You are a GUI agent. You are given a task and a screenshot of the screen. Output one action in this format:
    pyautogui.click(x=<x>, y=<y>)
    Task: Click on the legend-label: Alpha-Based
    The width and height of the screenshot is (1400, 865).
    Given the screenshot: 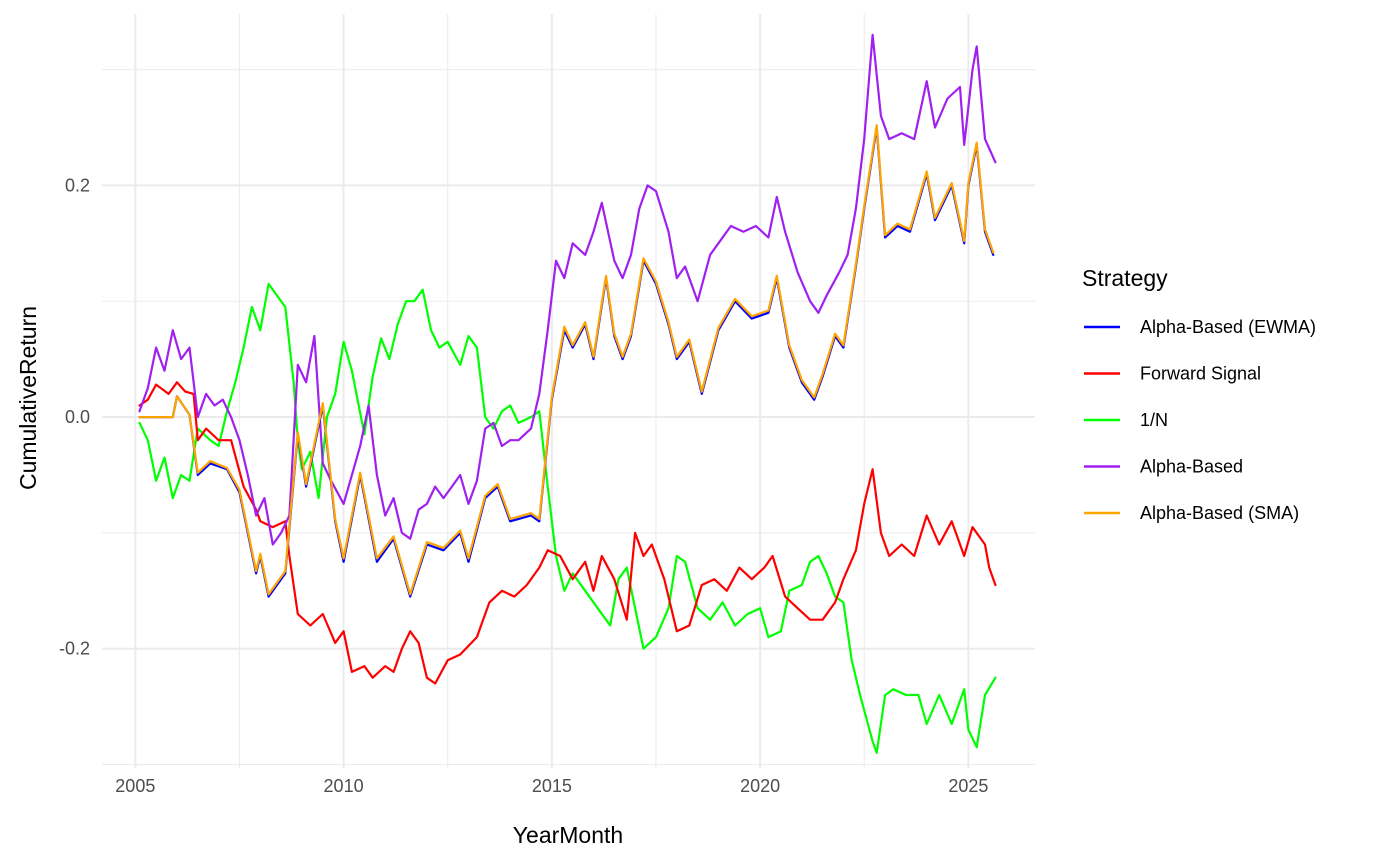 What is the action you would take?
    pyautogui.click(x=1191, y=467)
    